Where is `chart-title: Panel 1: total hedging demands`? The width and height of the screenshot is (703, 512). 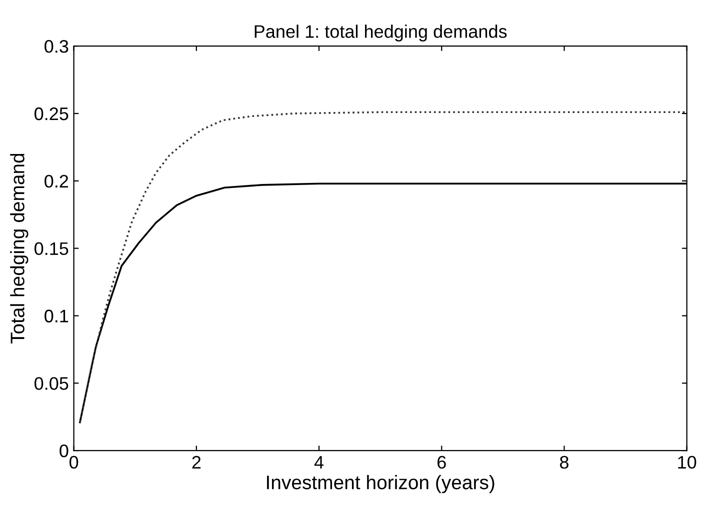 chart-title: Panel 1: total hedging demands is located at coordinates (380, 33).